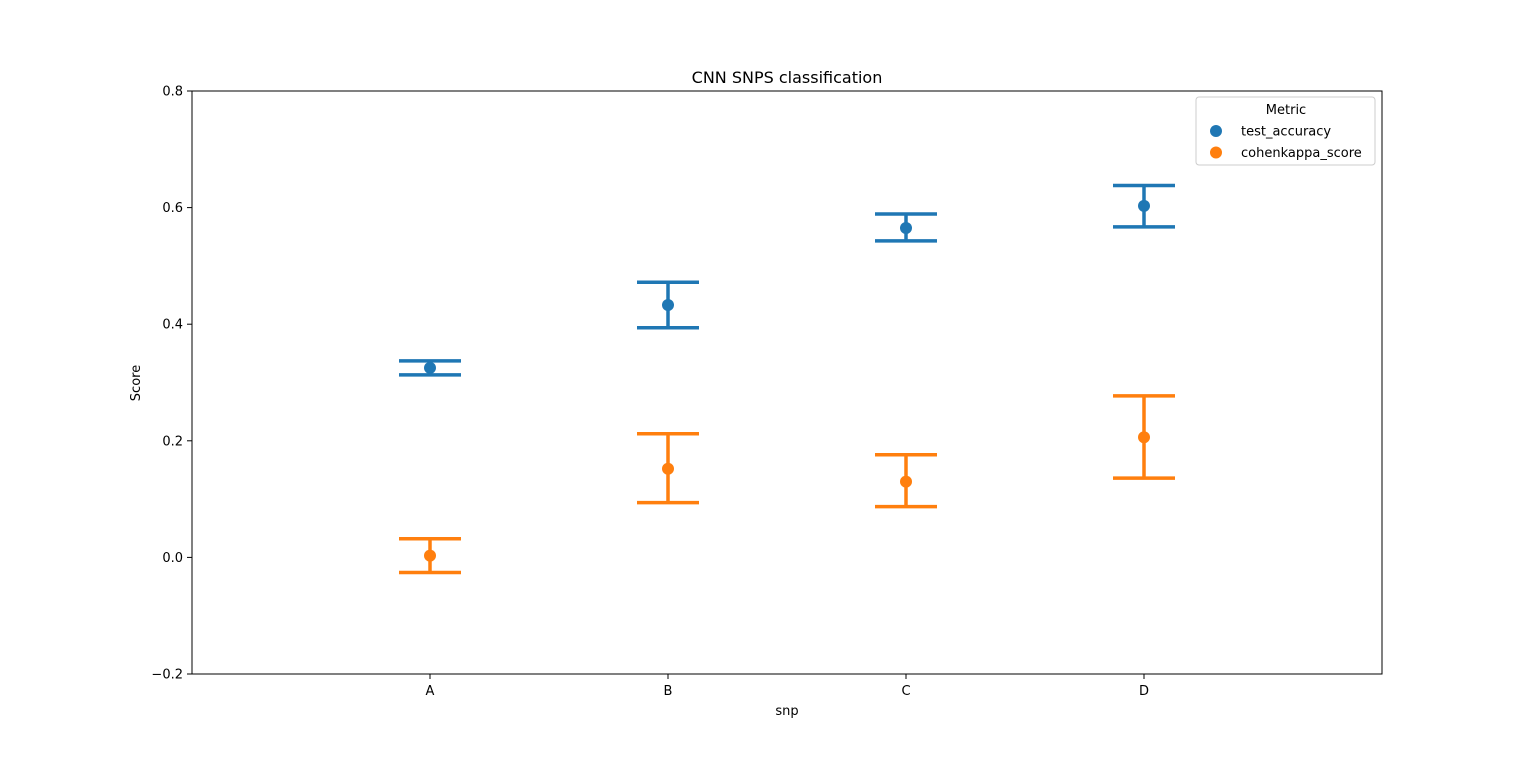  Describe the element at coordinates (668, 468) in the screenshot. I see `point-cohenkappa_score-B` at that location.